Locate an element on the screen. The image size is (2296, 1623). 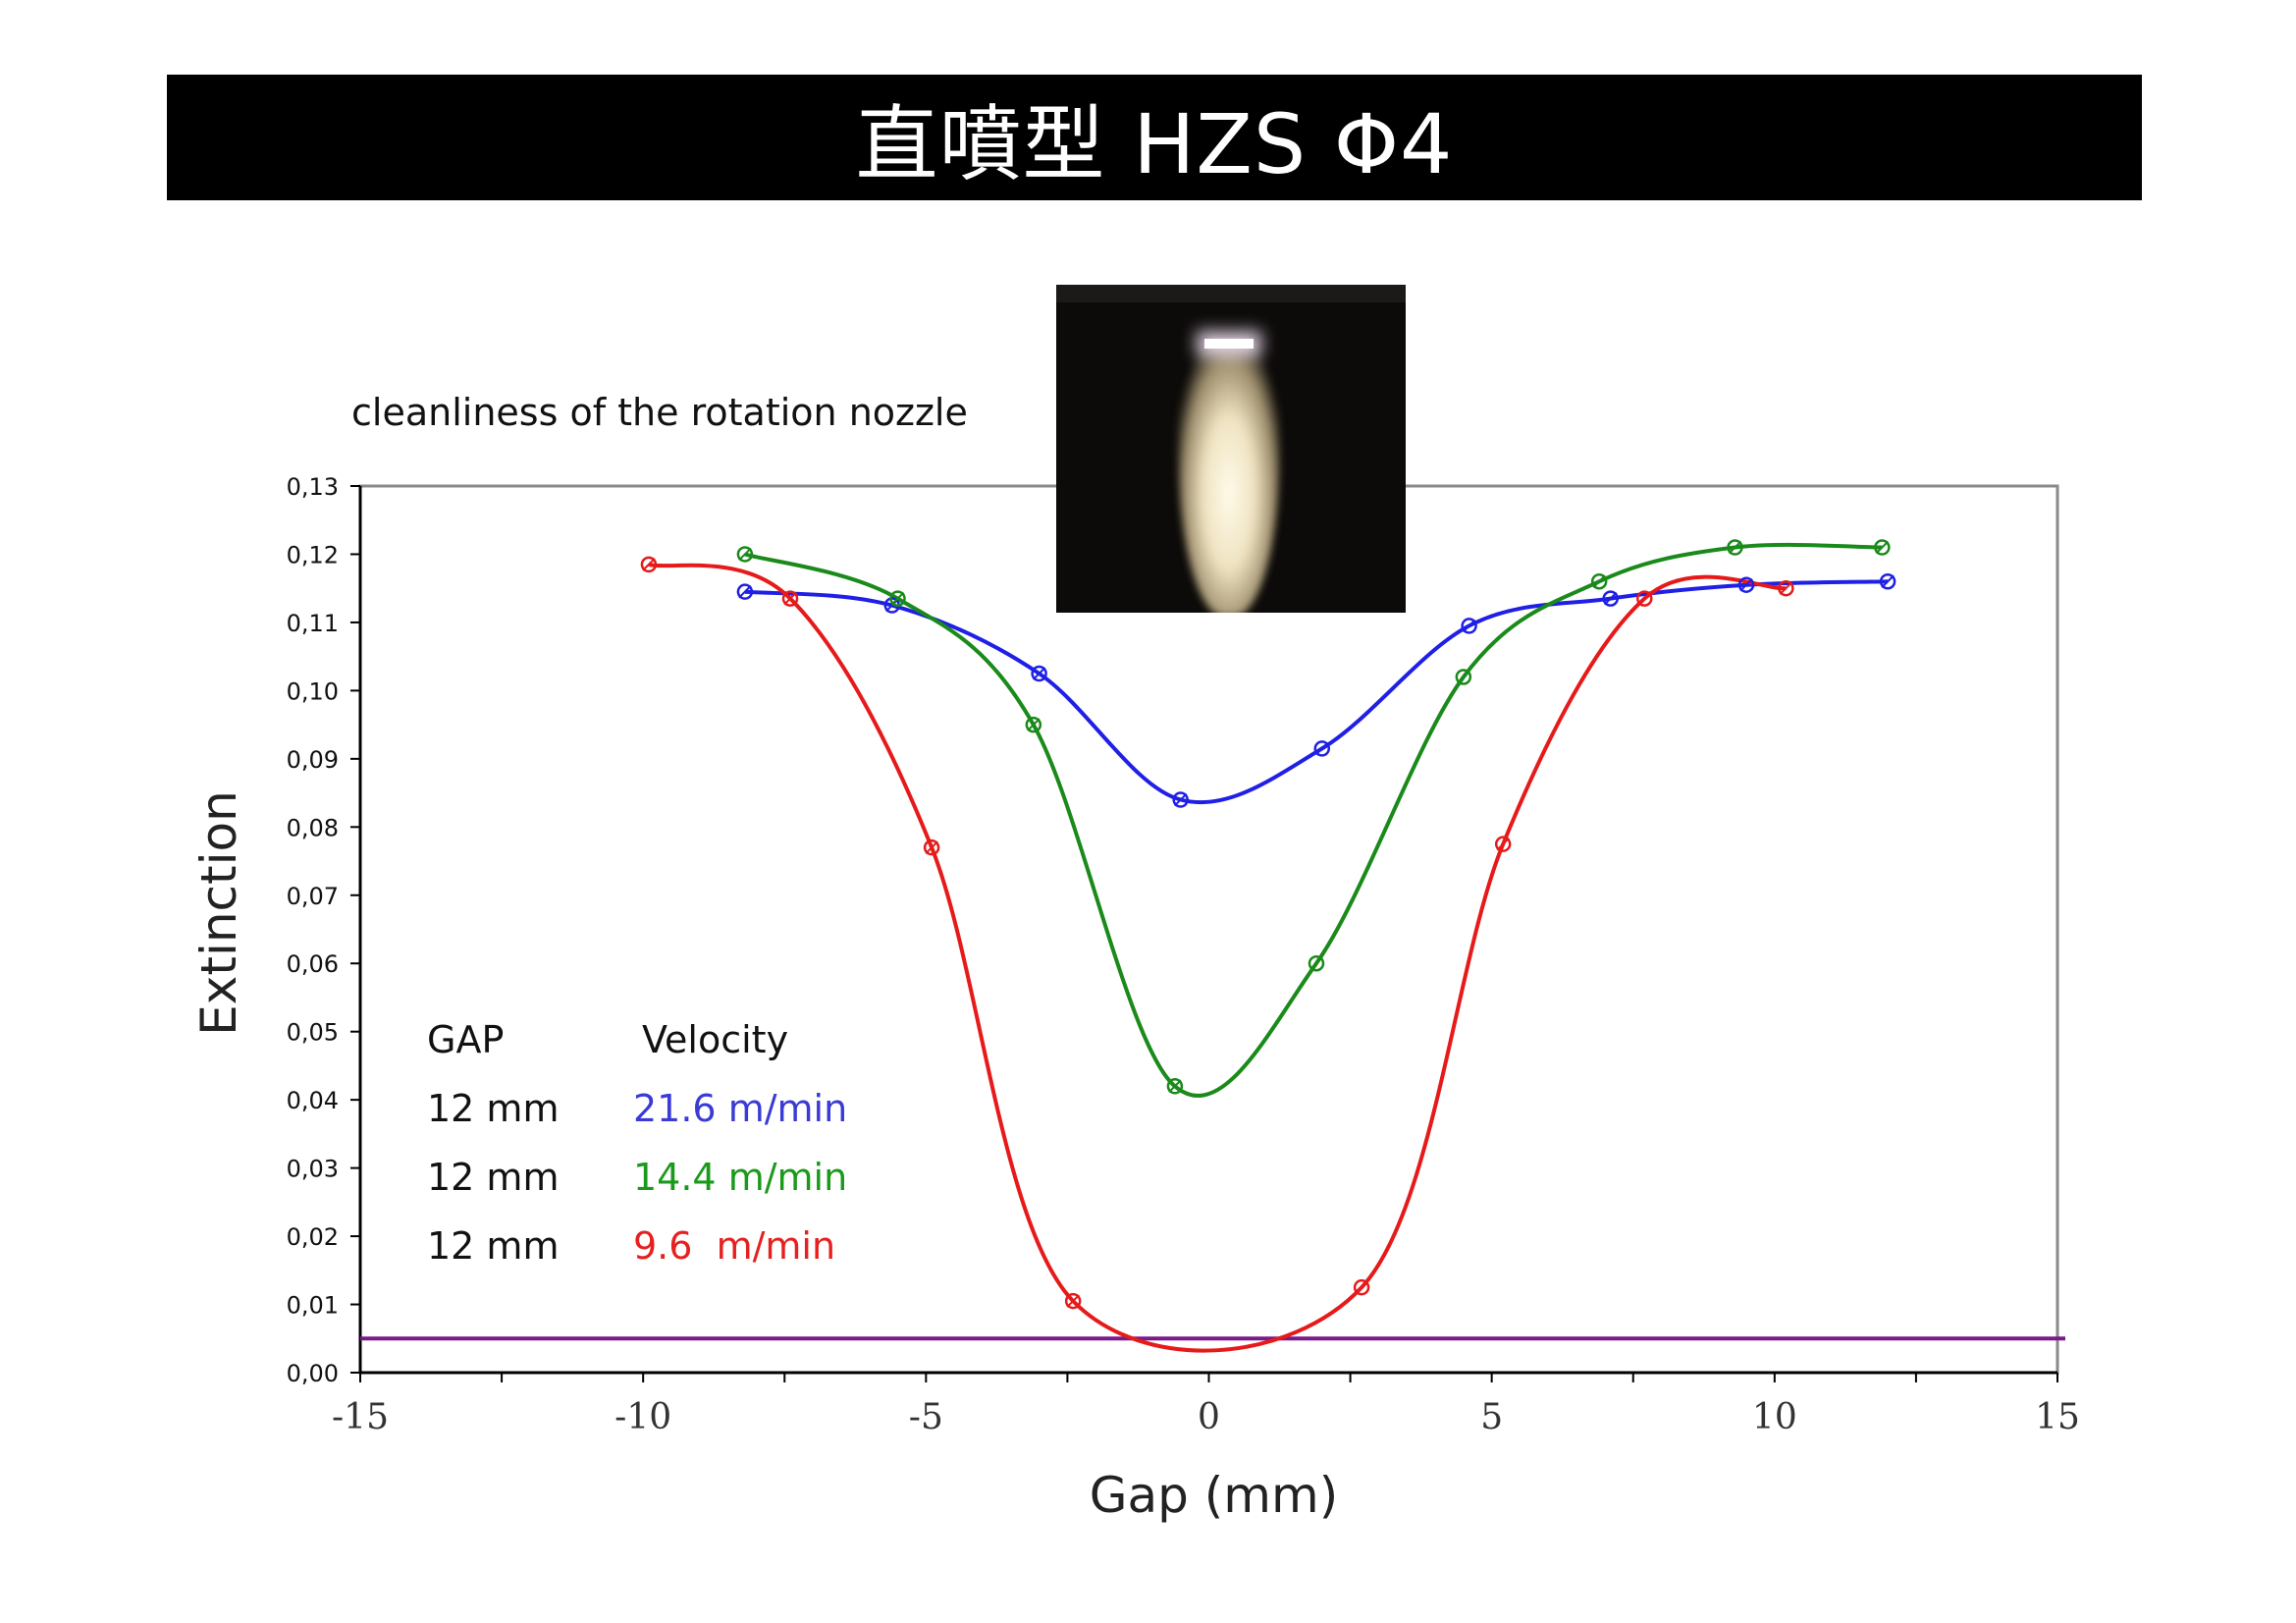
legend-header-gap: GAP is located at coordinates (465, 1039).